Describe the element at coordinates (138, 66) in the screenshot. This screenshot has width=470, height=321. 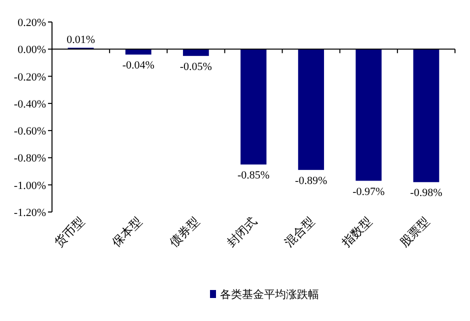
I see `data-label: -0.04%` at that location.